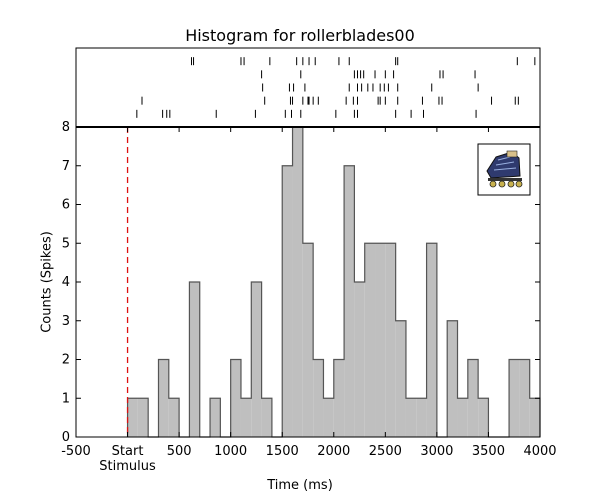 The height and width of the screenshot is (500, 600). Describe the element at coordinates (385, 451) in the screenshot. I see `x-tick-label: 2500` at that location.